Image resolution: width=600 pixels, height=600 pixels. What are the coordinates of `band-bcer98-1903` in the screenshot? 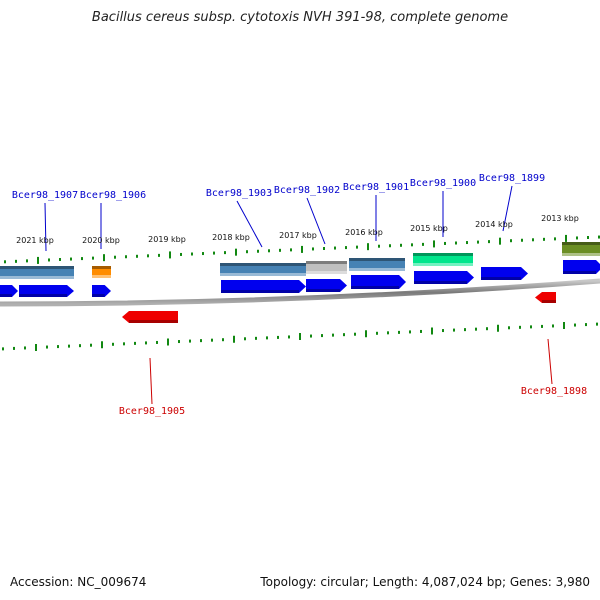 It's located at (263, 269).